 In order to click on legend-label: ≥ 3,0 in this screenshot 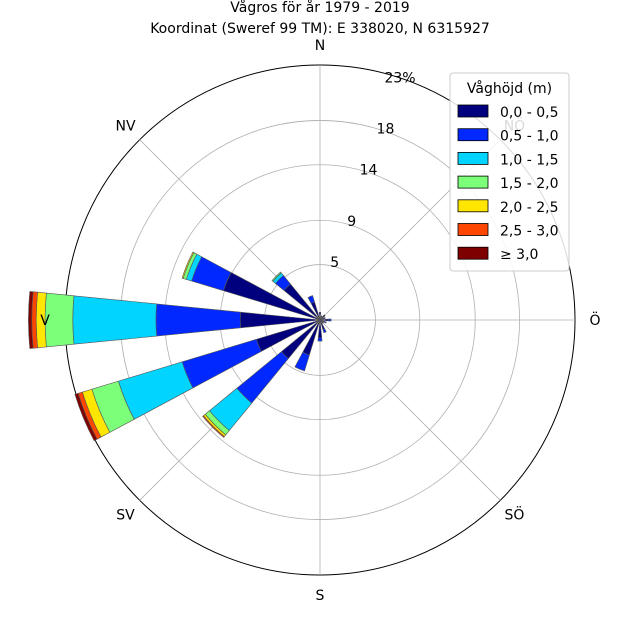, I will do `click(519, 255)`.